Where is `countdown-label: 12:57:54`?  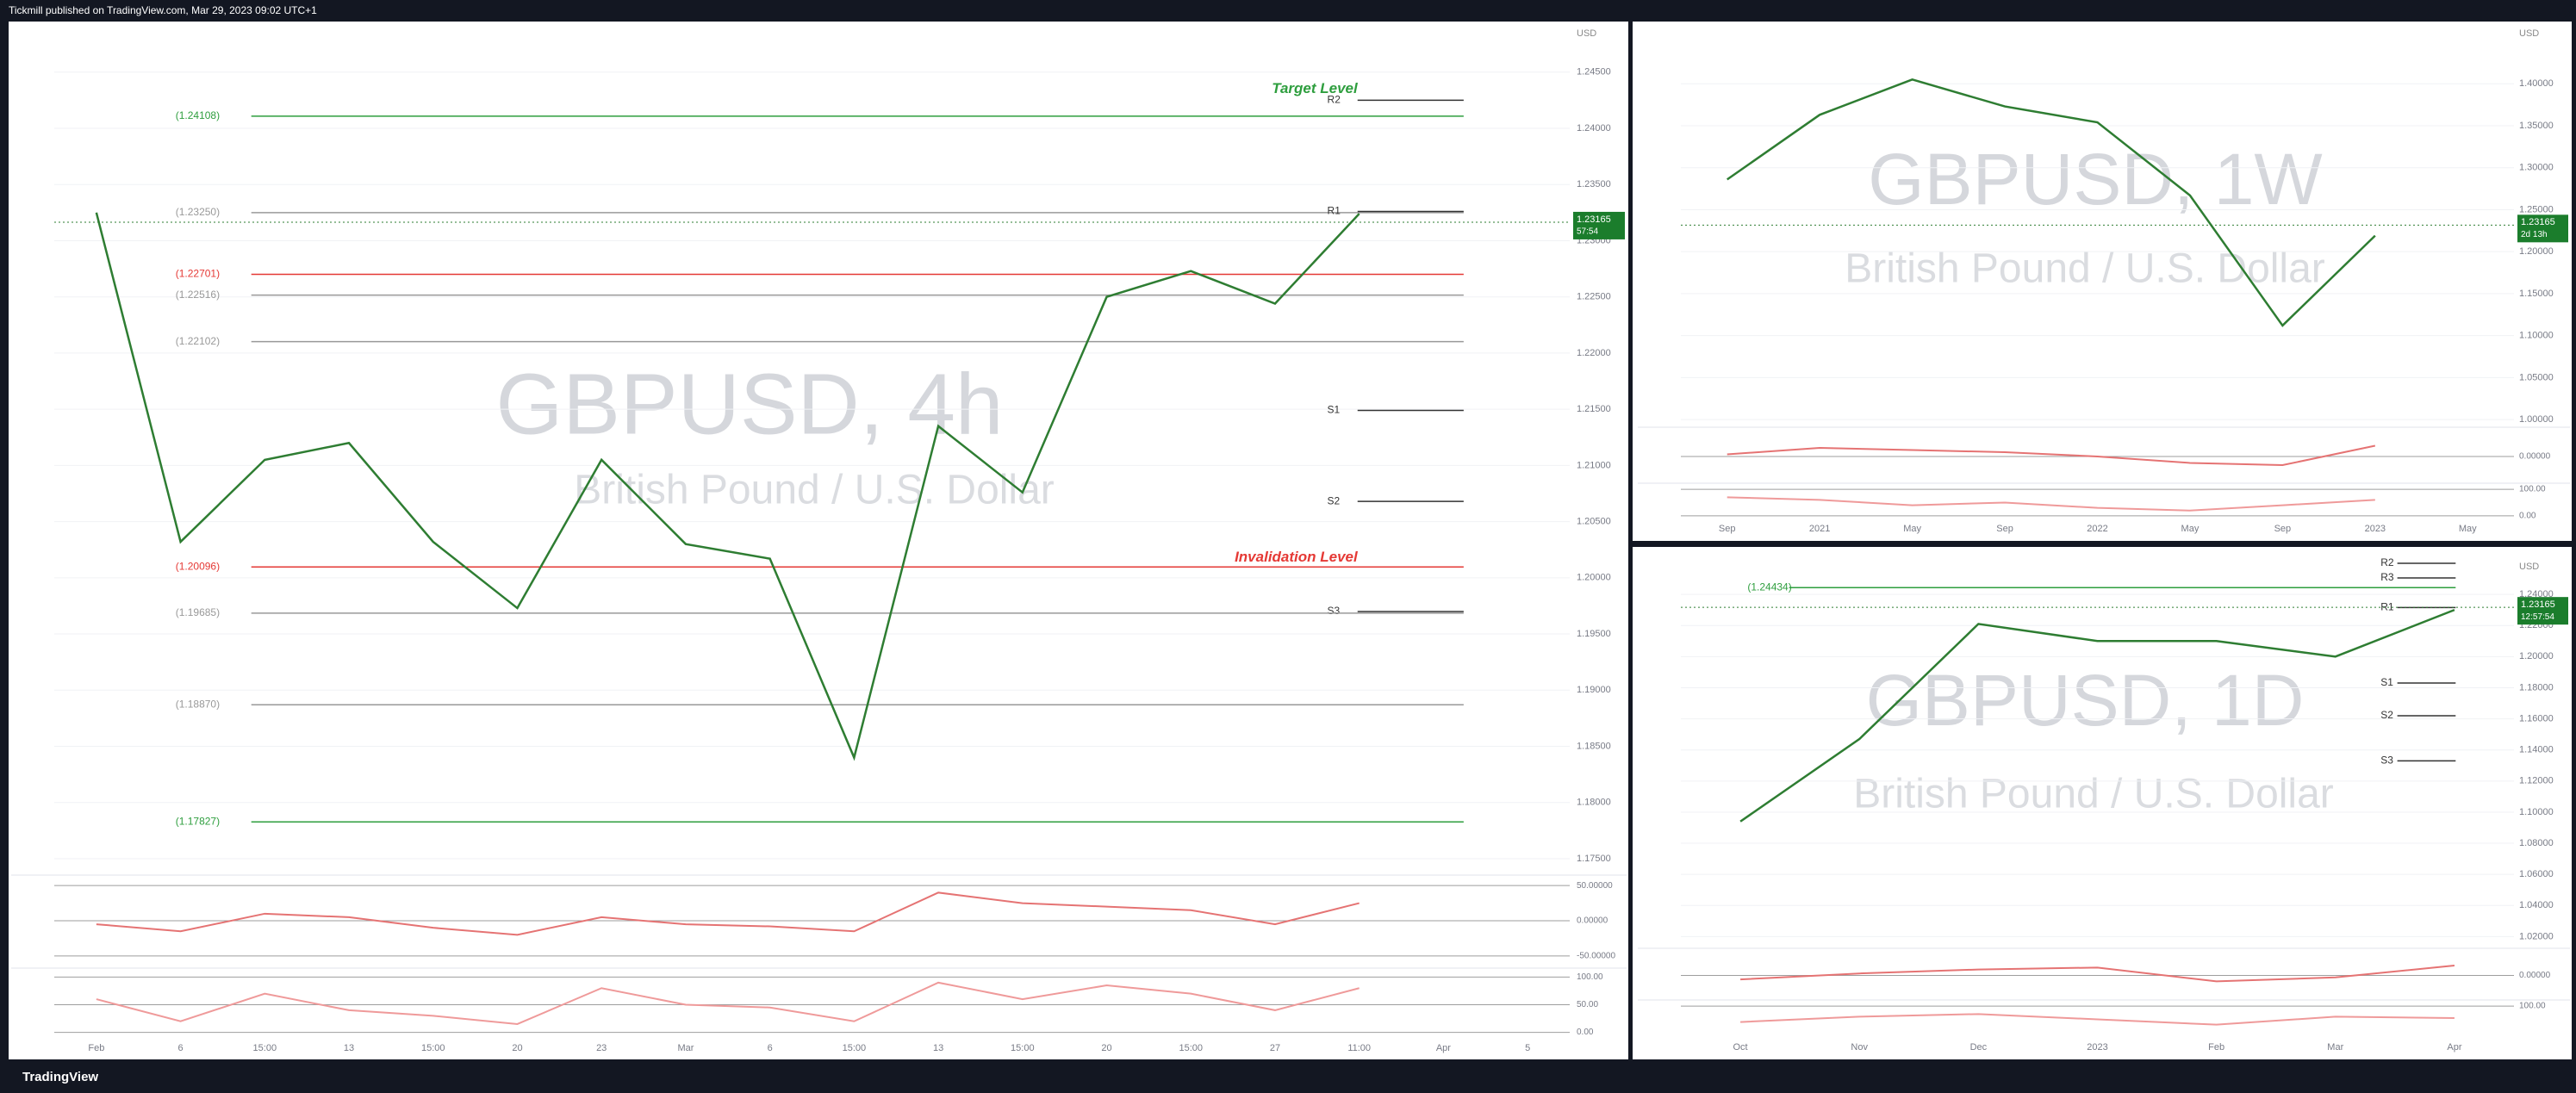 countdown-label: 12:57:54 is located at coordinates (2538, 617).